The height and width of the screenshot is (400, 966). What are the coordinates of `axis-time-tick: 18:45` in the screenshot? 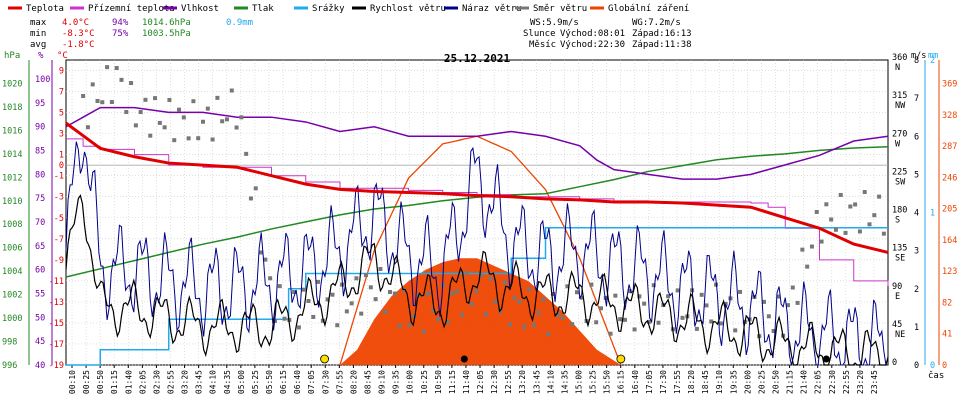 It's located at (705, 382).